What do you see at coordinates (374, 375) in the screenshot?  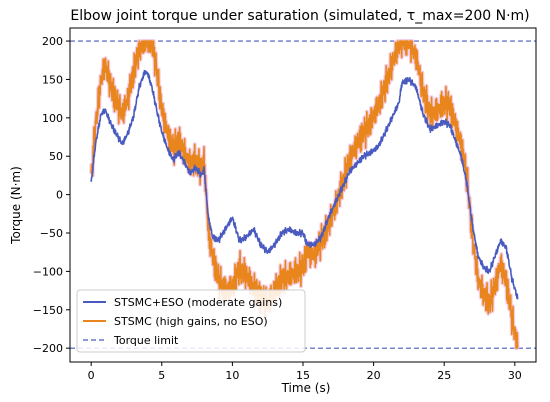 I see `x-tick-label: 20` at bounding box center [374, 375].